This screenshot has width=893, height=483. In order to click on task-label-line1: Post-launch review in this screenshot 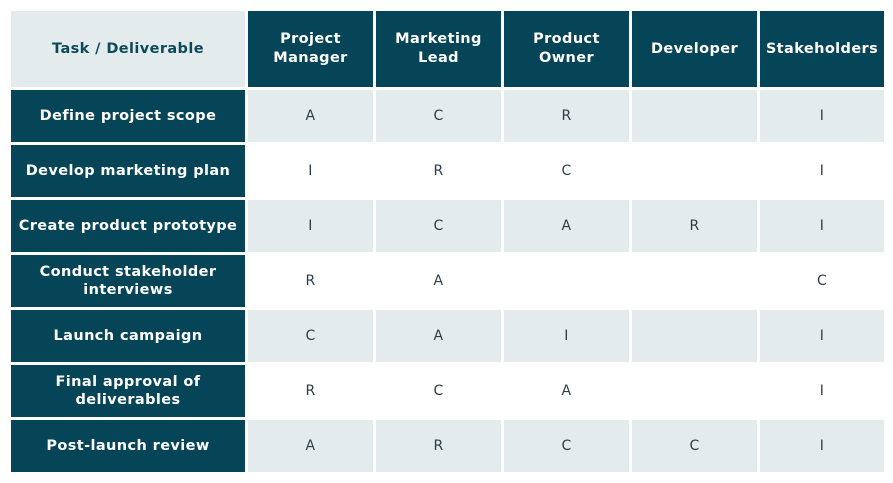, I will do `click(128, 446)`.